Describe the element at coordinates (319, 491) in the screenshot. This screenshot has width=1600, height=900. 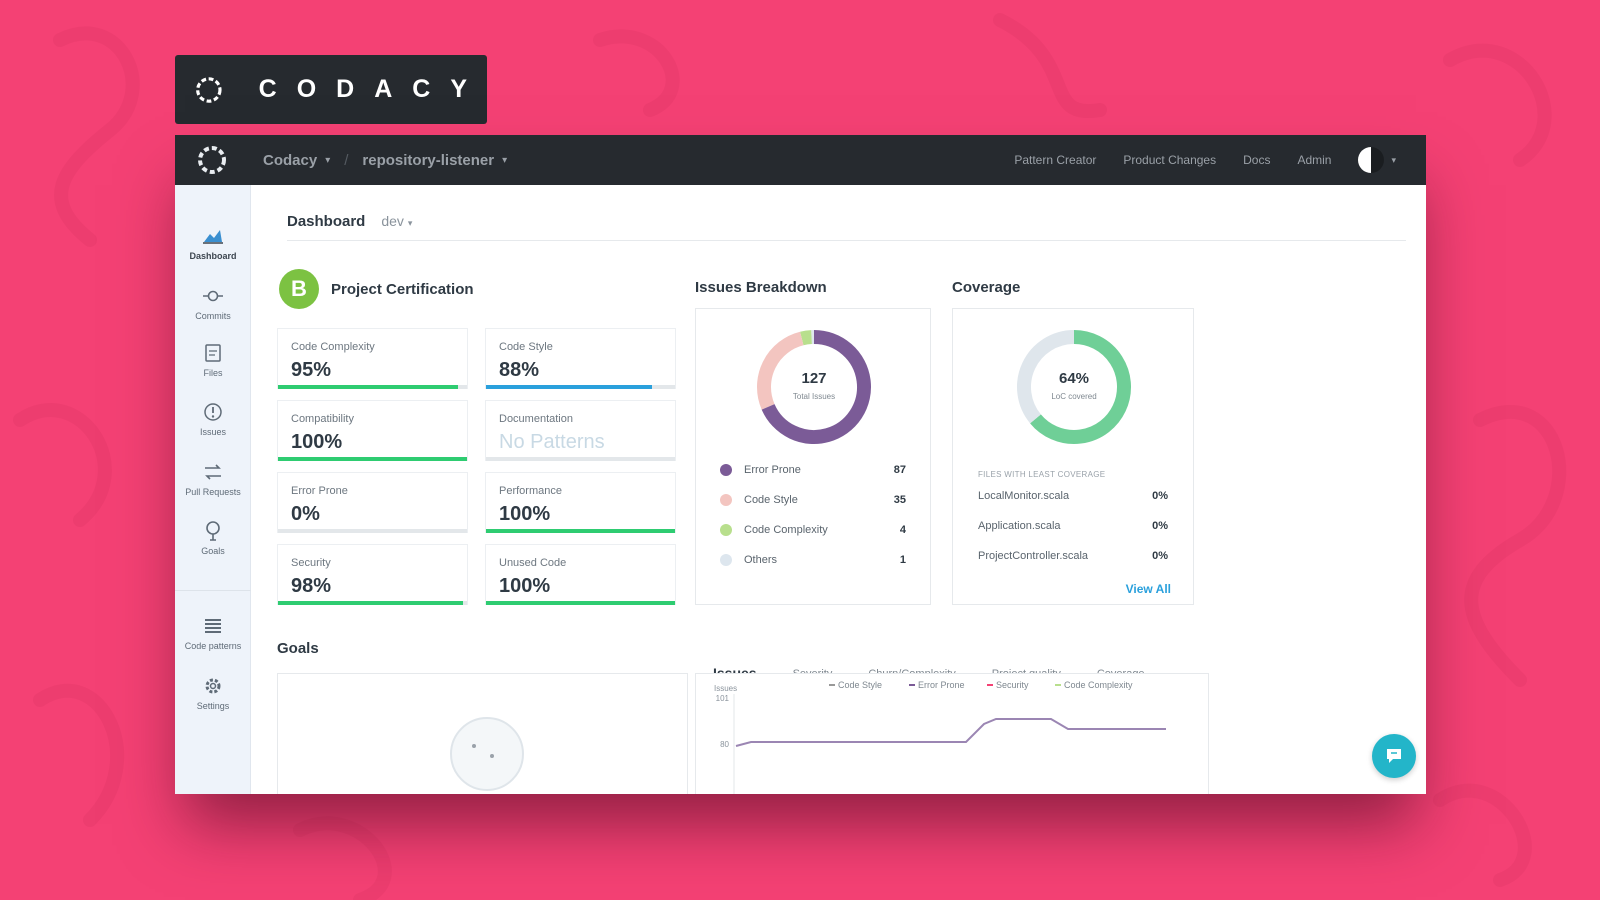
I see `metric-label: Error Prone` at that location.